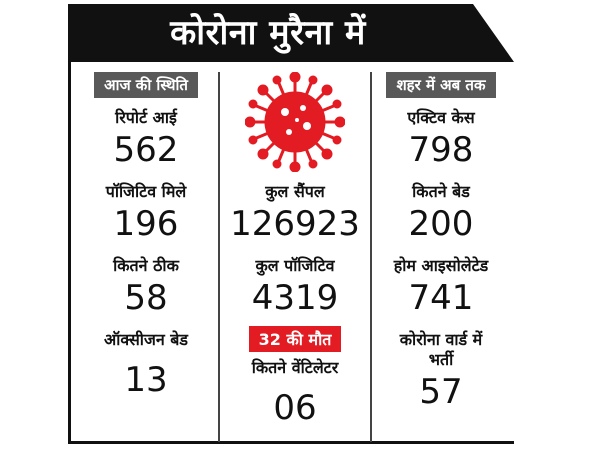  Describe the element at coordinates (146, 265) in the screenshot. I see `recovered-label: कितने ठीक` at that location.